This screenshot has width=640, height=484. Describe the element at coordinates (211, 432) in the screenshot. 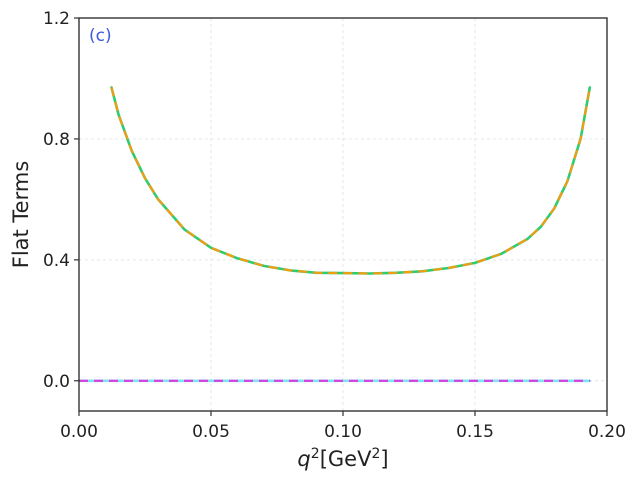

I see `x-tick-label-1: 0.05` at that location.